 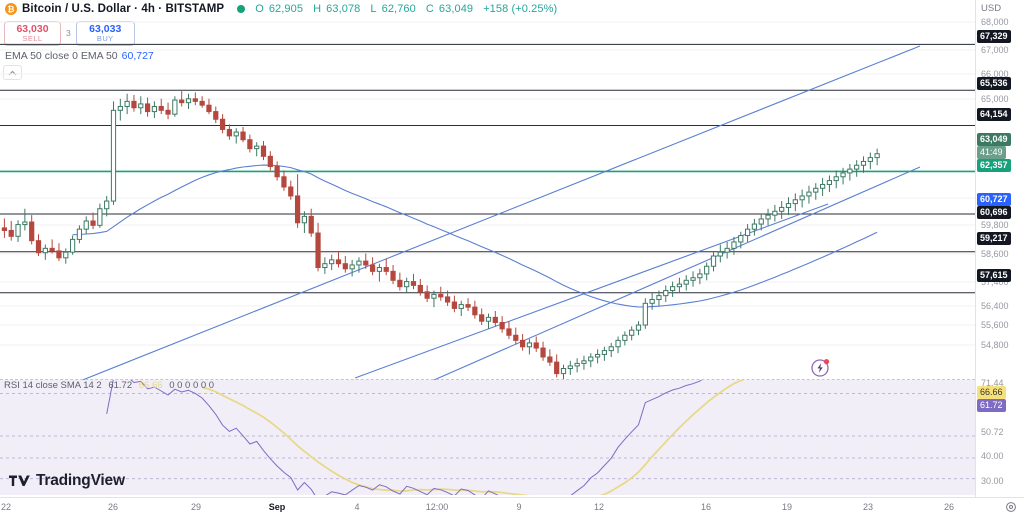 I want to click on ohlc-high-label: H, so click(x=317, y=8).